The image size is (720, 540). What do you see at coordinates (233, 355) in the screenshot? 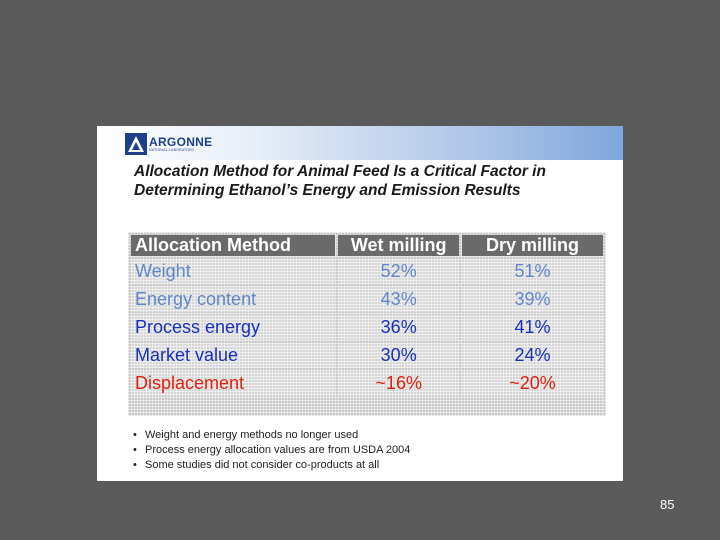
I see `method-cell: Market value` at bounding box center [233, 355].